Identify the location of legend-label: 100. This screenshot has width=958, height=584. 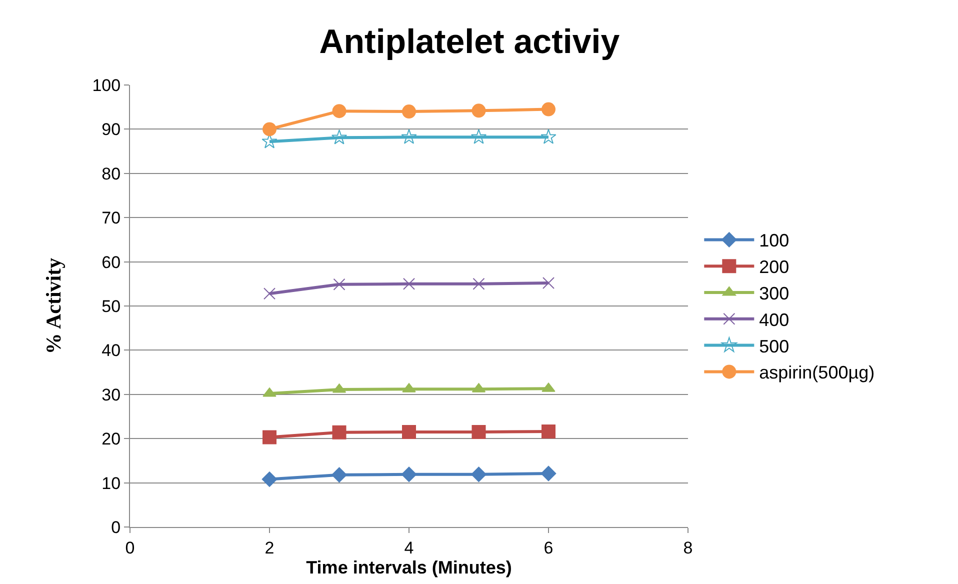
(774, 240).